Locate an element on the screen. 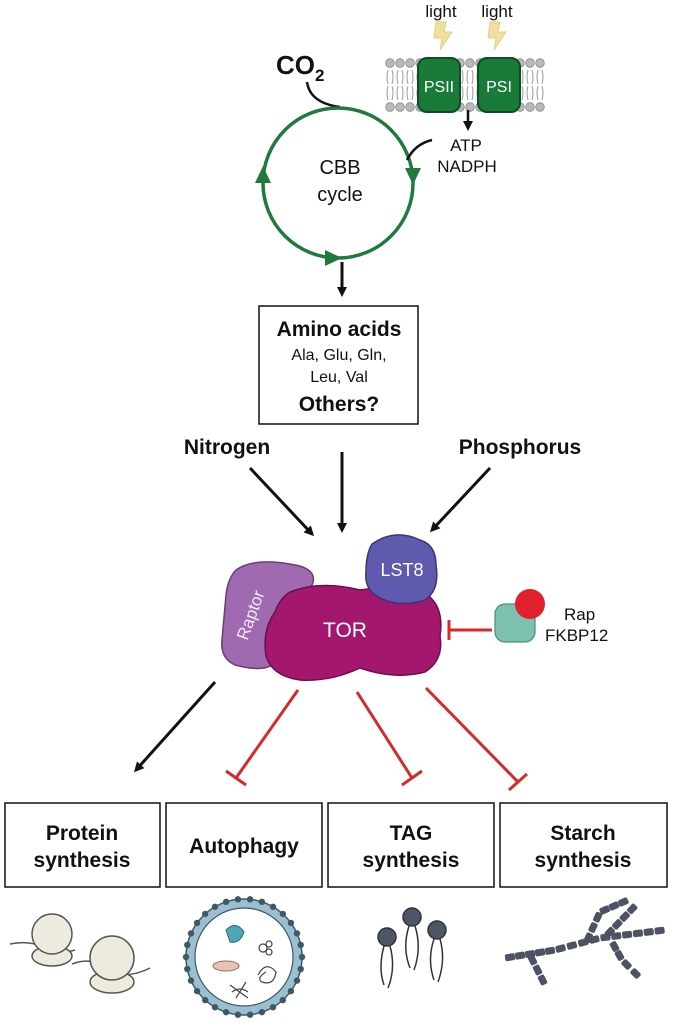  psii-complex: PSII is located at coordinates (439, 85).